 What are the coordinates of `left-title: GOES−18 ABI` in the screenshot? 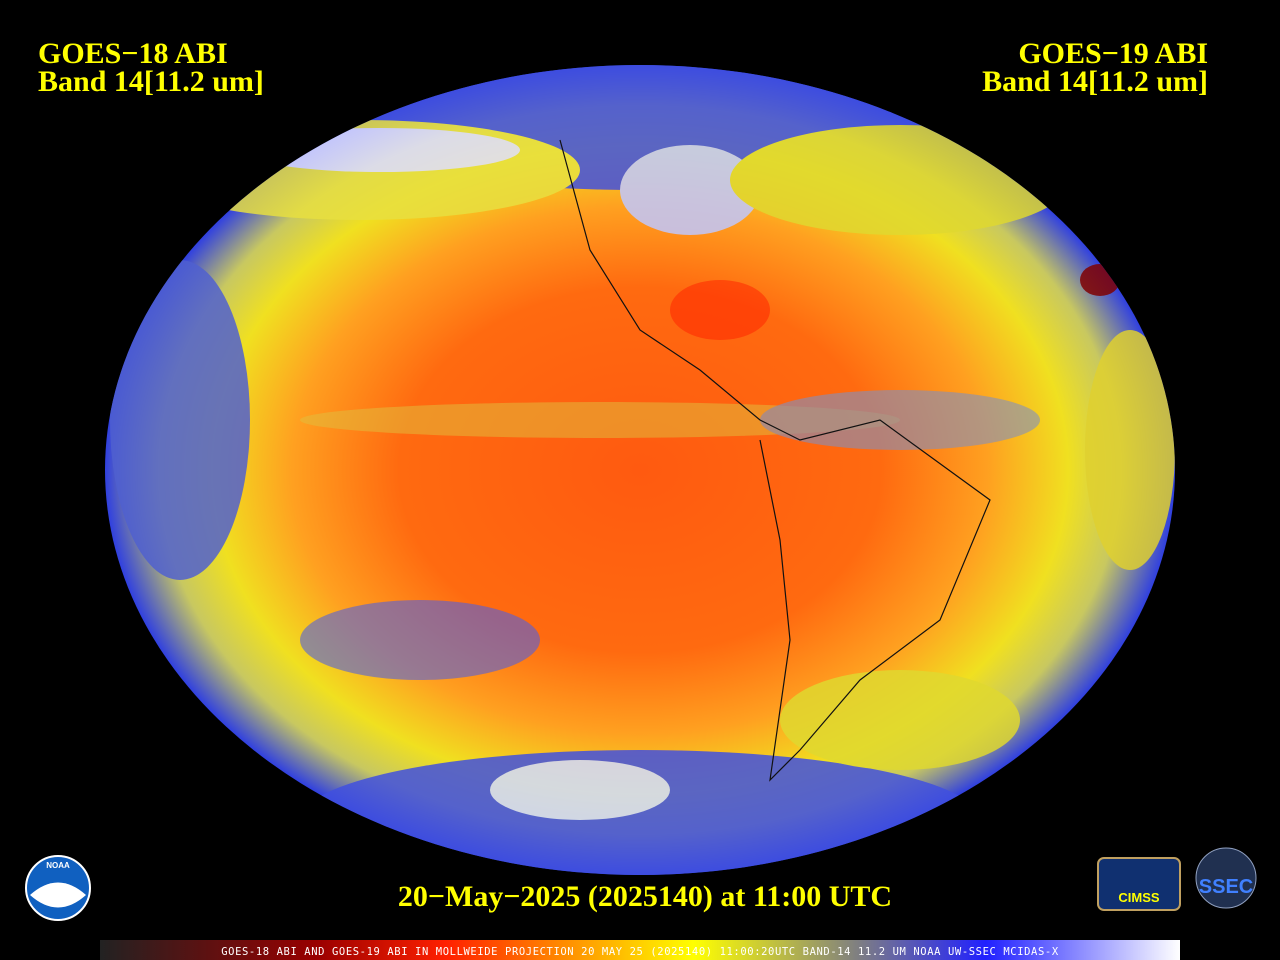 It's located at (133, 53).